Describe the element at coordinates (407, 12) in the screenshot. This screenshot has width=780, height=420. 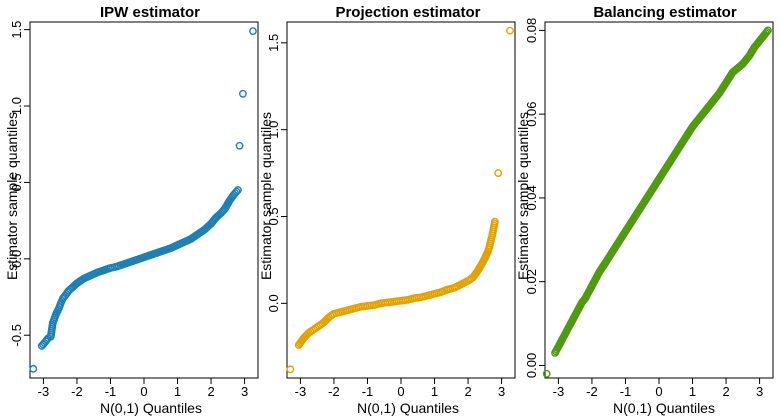
I see `panel-title: Projection estimator` at that location.